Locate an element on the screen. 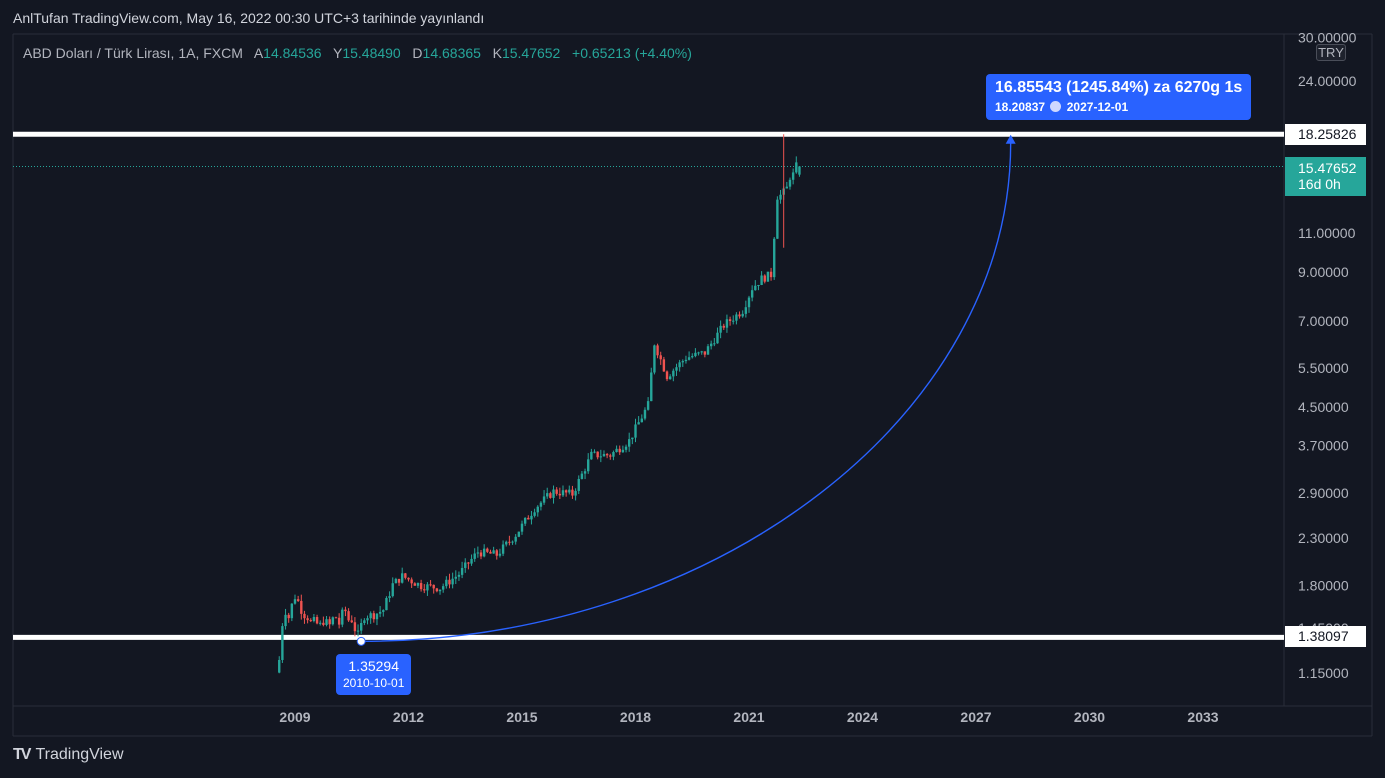  price-tick-label: 3.70000 is located at coordinates (1323, 445).